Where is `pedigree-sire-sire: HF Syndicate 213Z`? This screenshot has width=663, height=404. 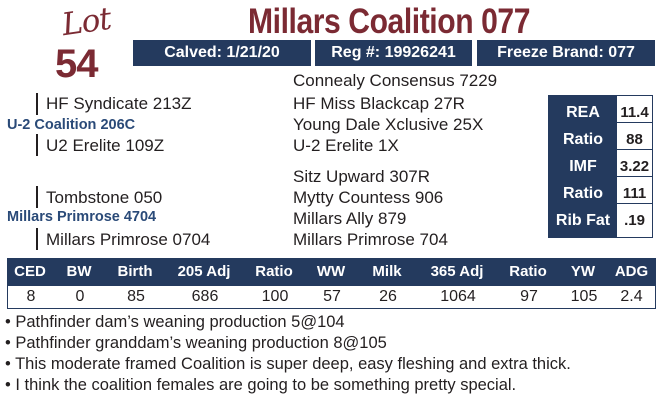 pedigree-sire-sire: HF Syndicate 213Z is located at coordinates (119, 103).